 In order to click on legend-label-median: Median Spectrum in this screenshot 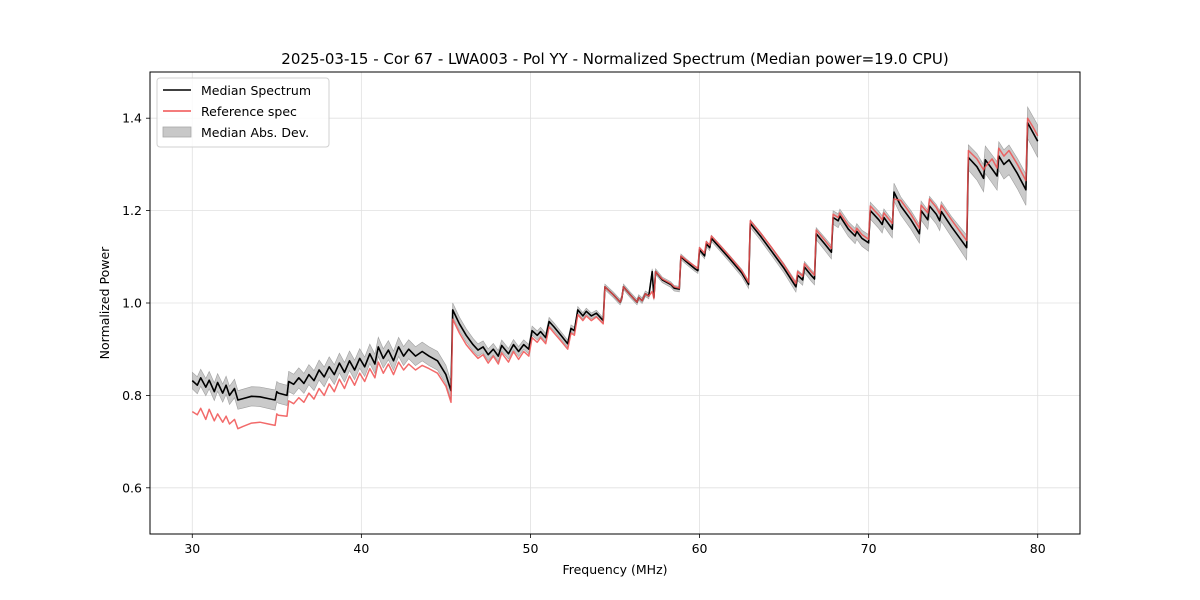, I will do `click(256, 90)`.